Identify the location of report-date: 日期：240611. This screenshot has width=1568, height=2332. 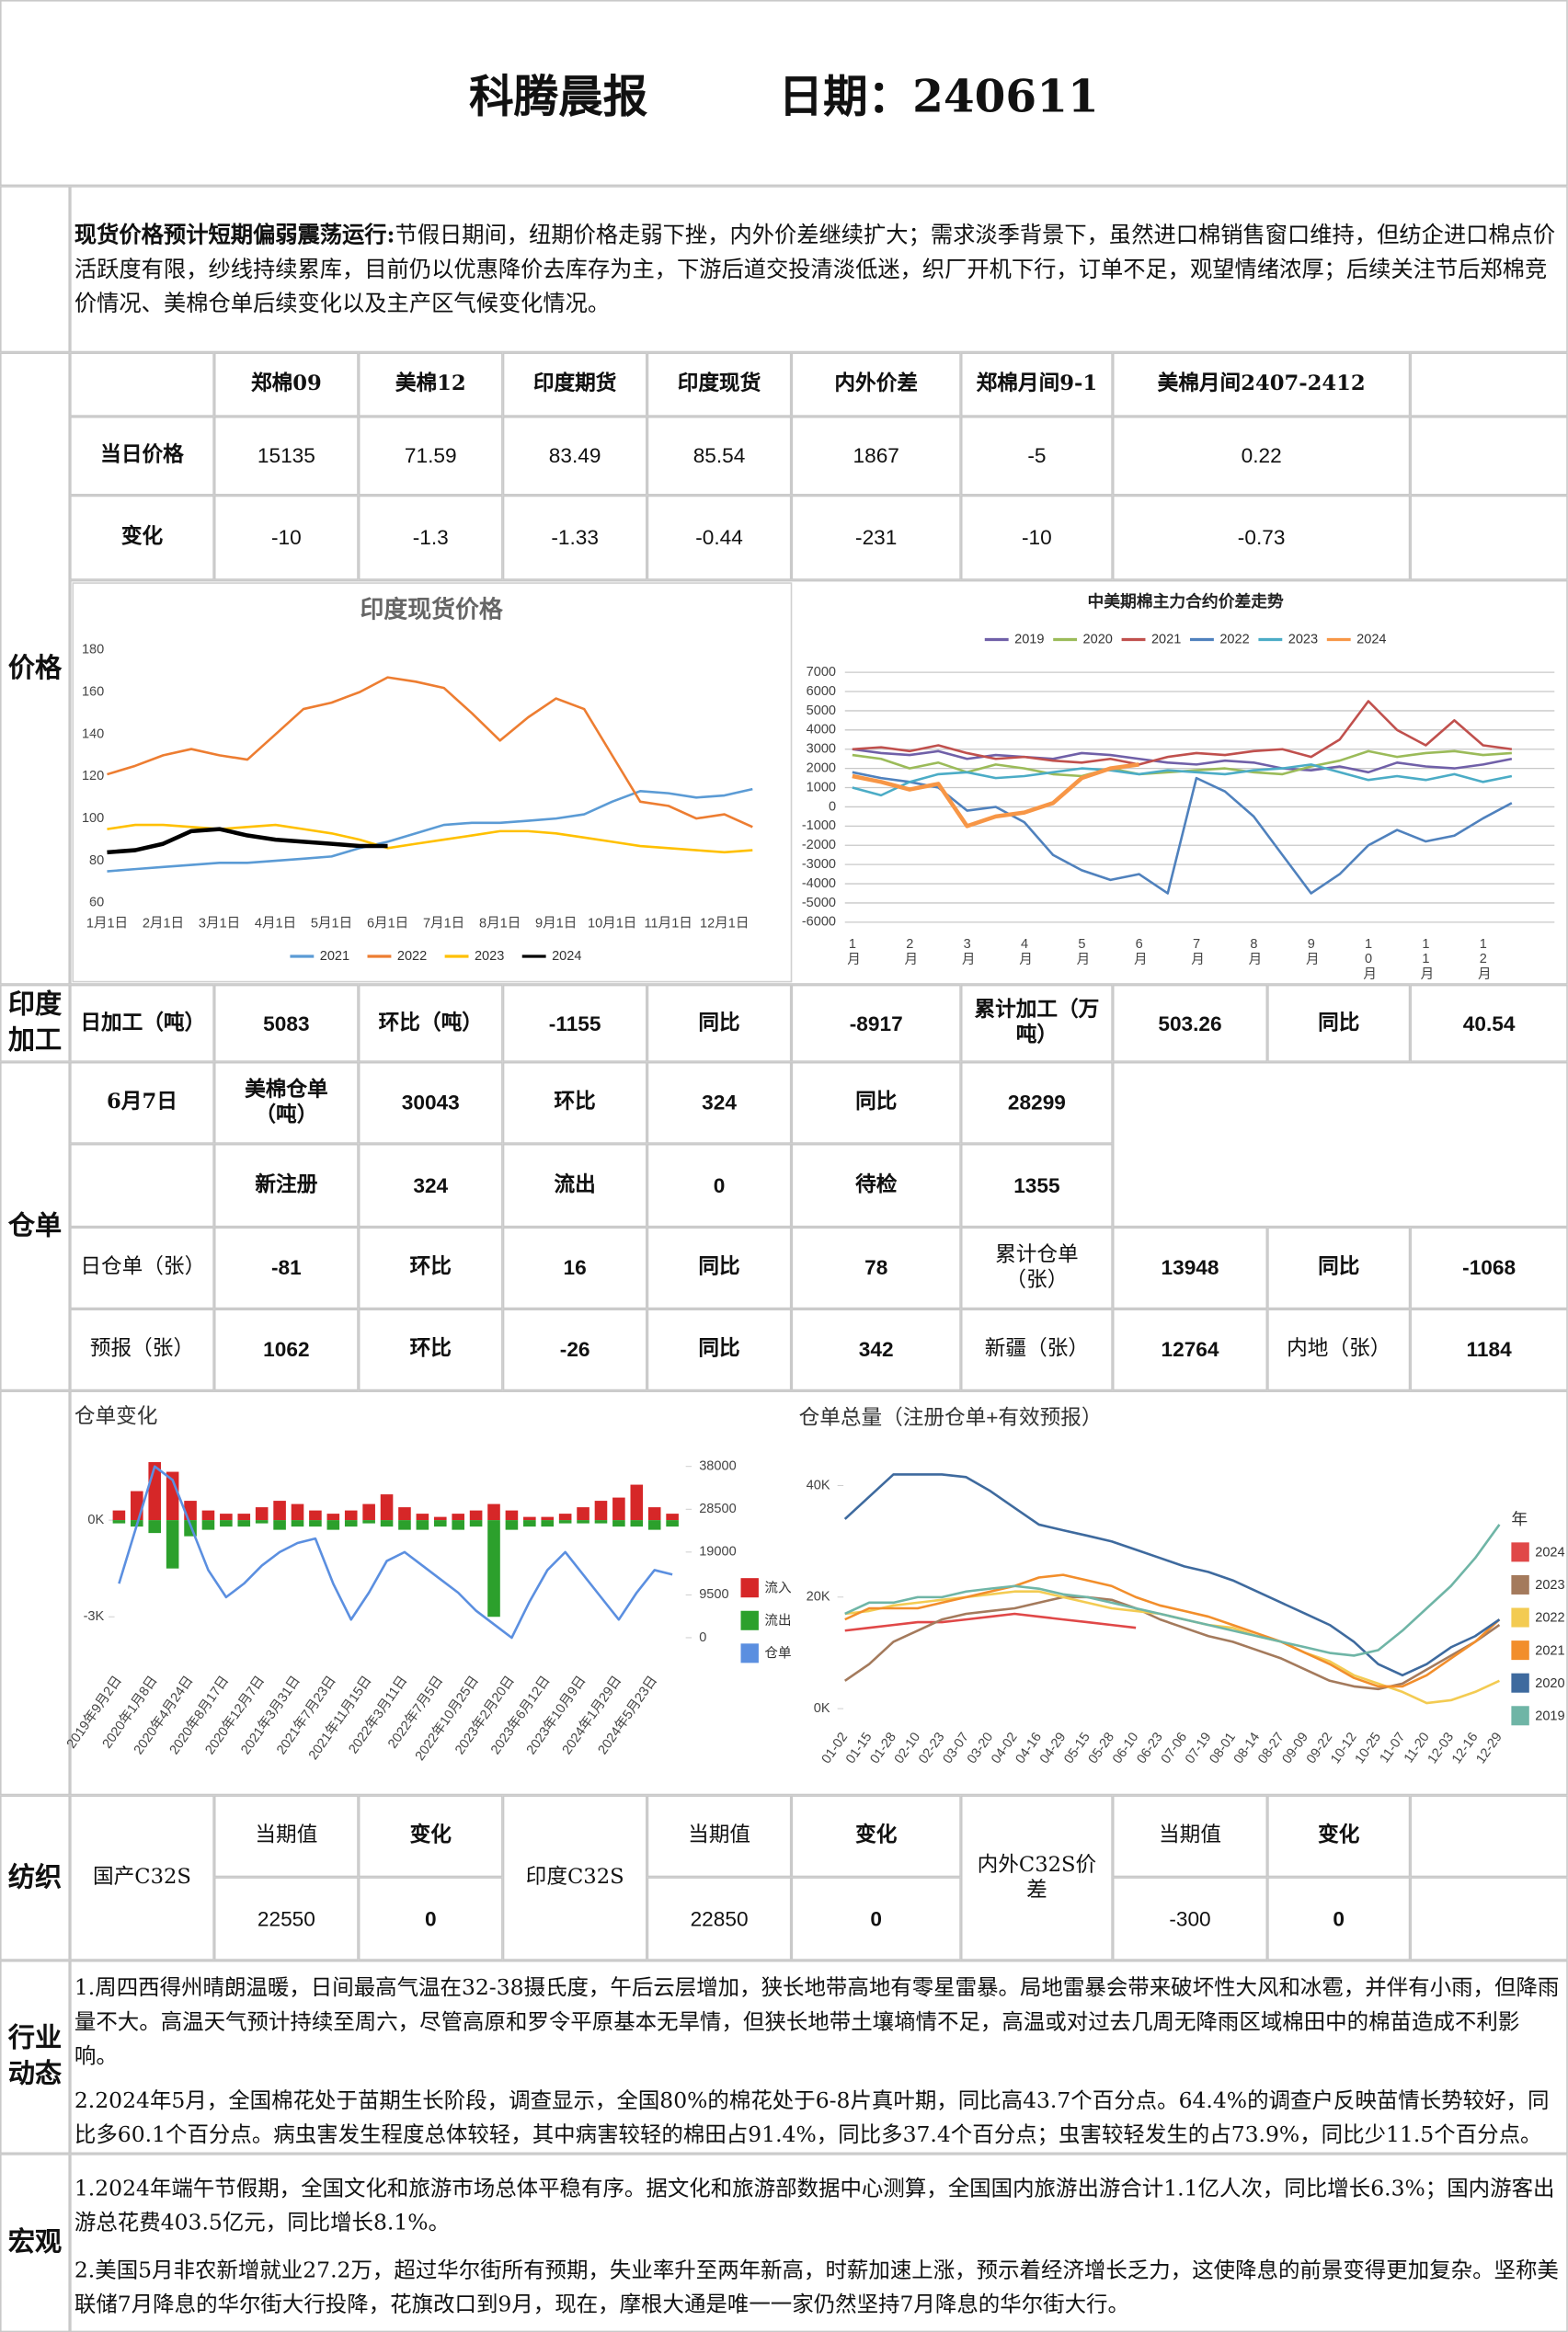
(939, 92).